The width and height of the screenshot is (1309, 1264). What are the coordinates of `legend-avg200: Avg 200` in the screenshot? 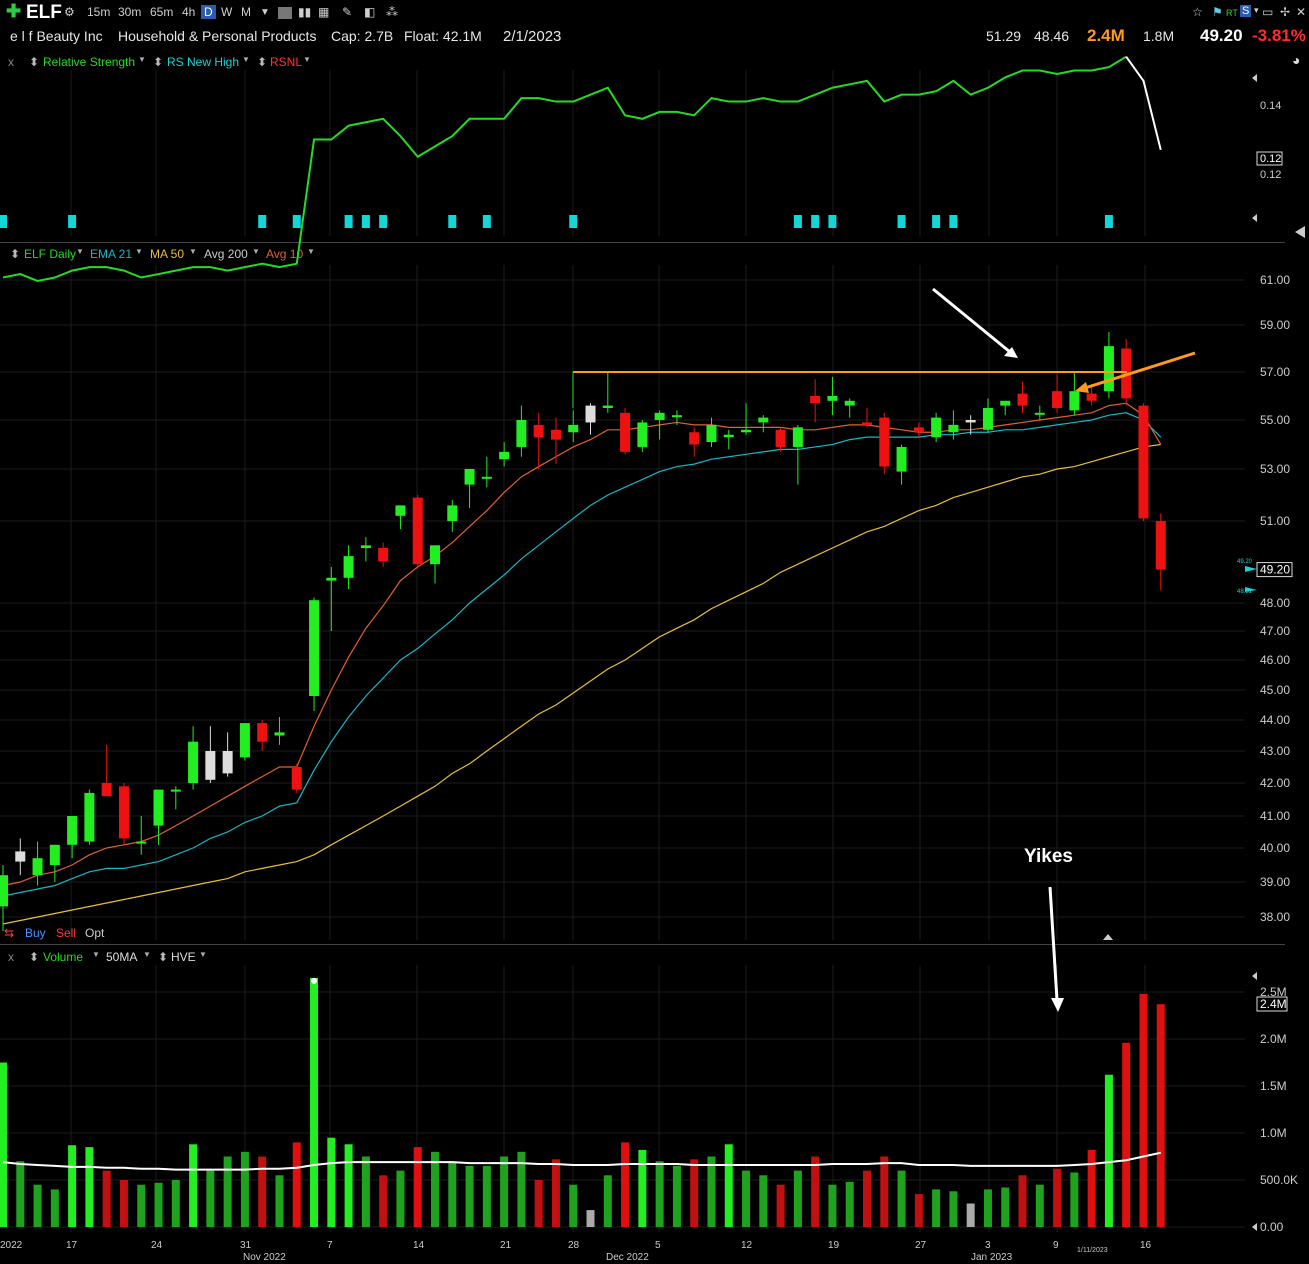 It's located at (226, 254).